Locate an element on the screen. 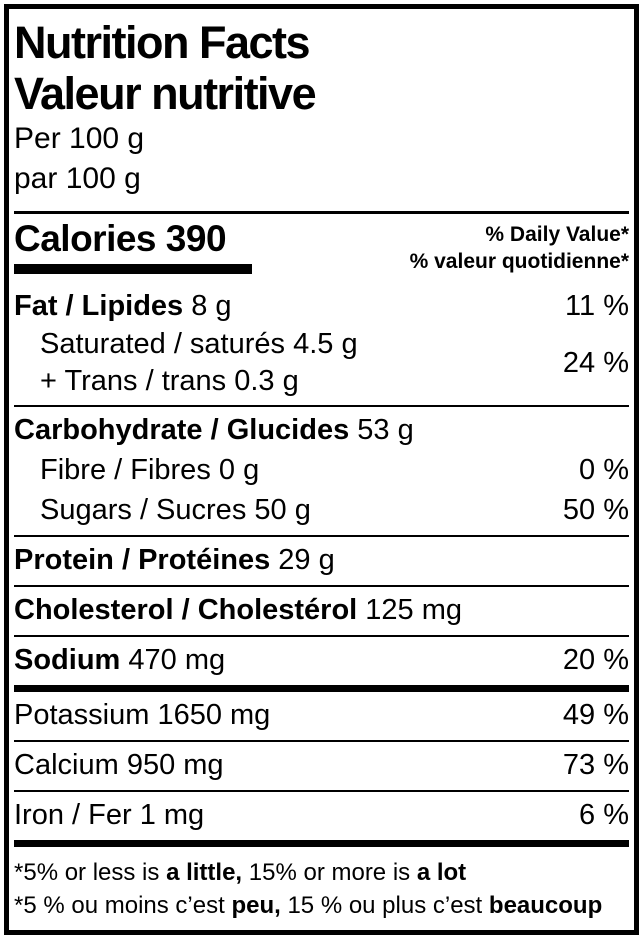 This screenshot has width=643, height=943. potassium-line: Potassium 1650 mg 49 % is located at coordinates (321, 715).